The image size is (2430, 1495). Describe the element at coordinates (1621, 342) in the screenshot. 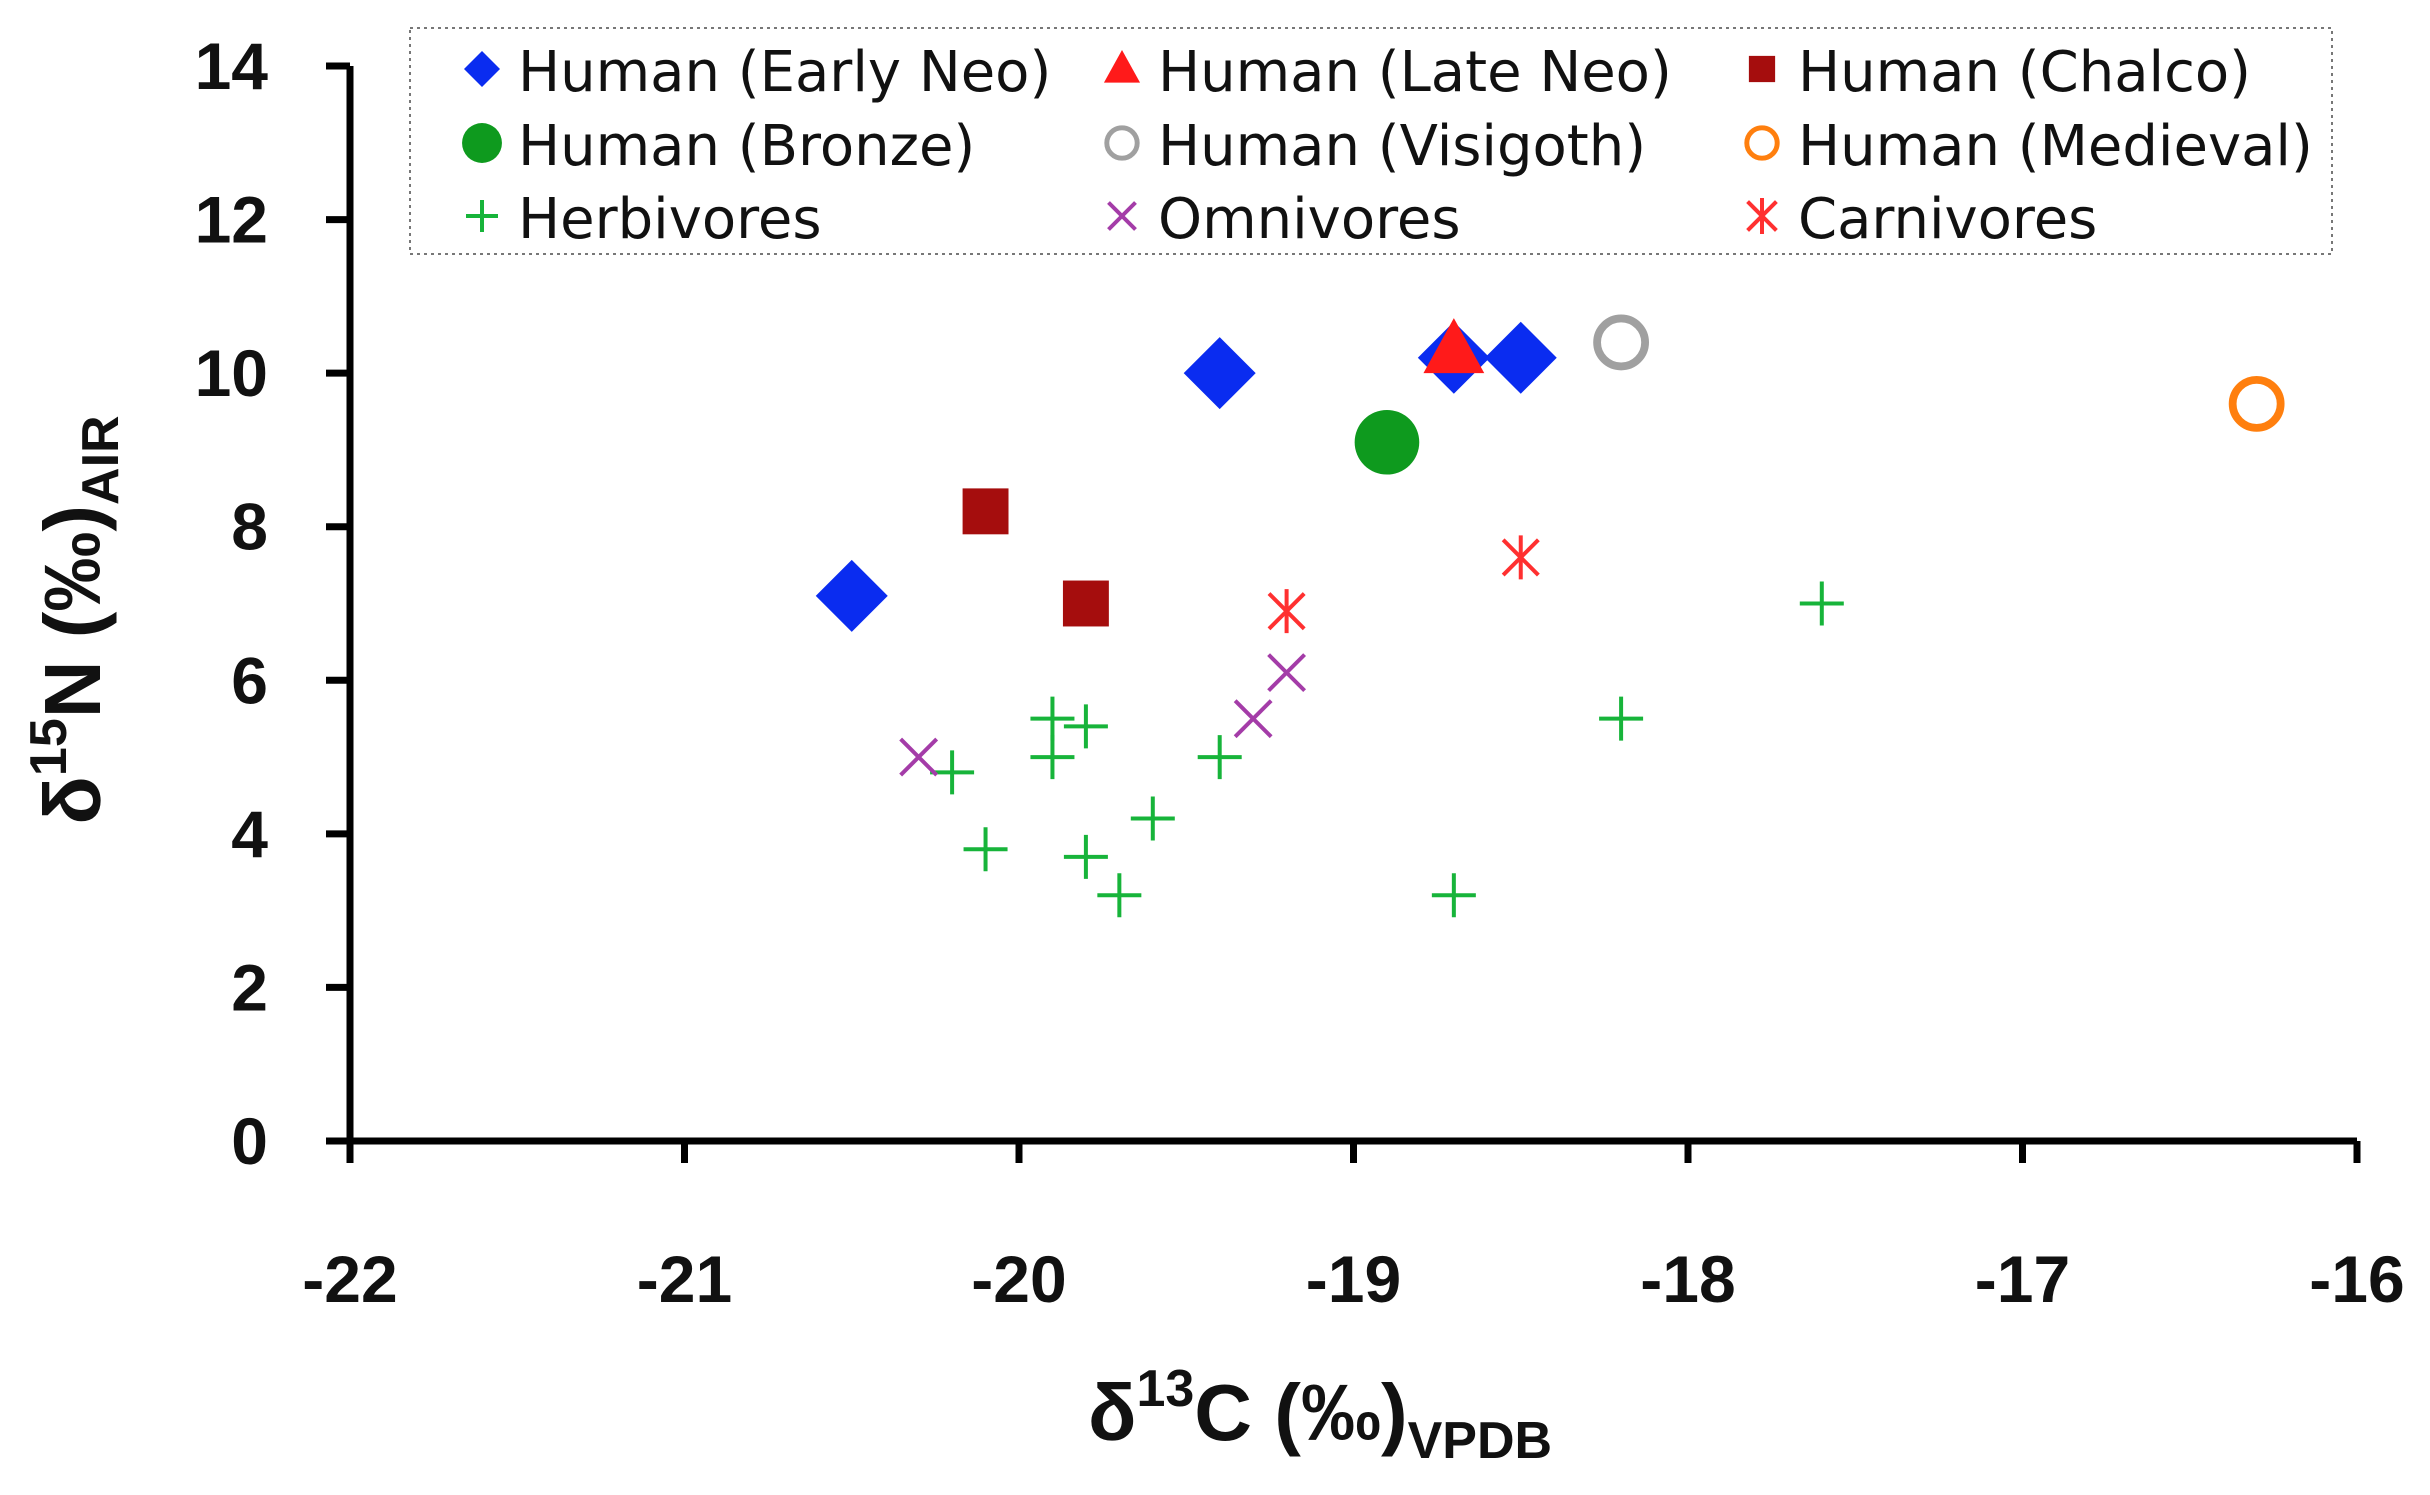

I see `point-human-visigoth` at that location.